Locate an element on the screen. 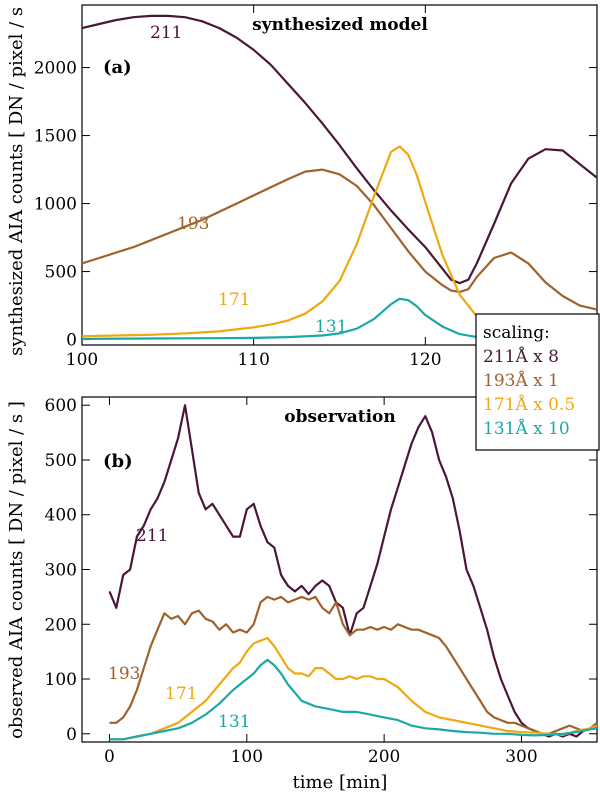 This screenshot has height=797, width=600. panel-b-title: observation is located at coordinates (339, 417).